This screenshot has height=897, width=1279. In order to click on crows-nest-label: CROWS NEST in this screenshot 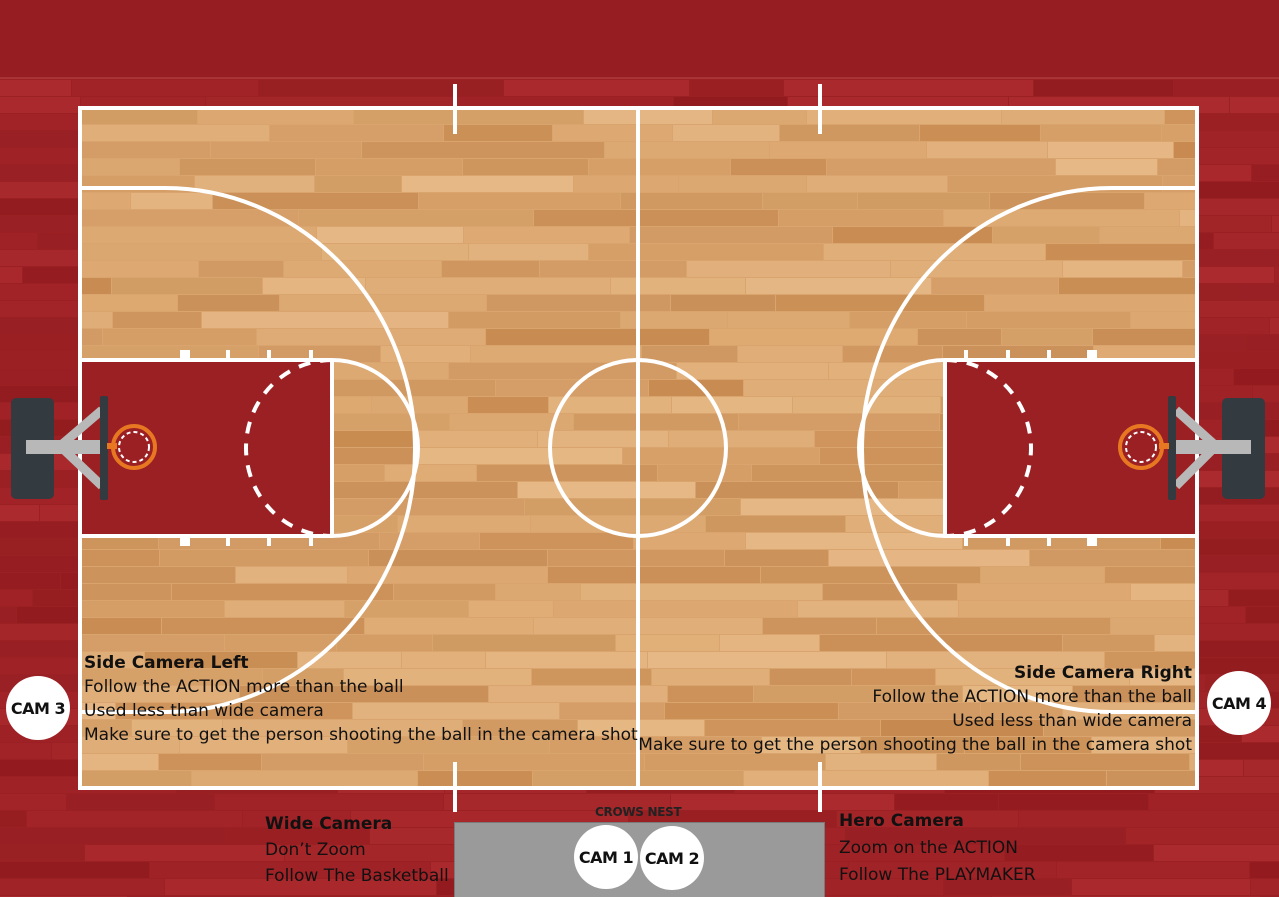, I will do `click(638, 812)`.